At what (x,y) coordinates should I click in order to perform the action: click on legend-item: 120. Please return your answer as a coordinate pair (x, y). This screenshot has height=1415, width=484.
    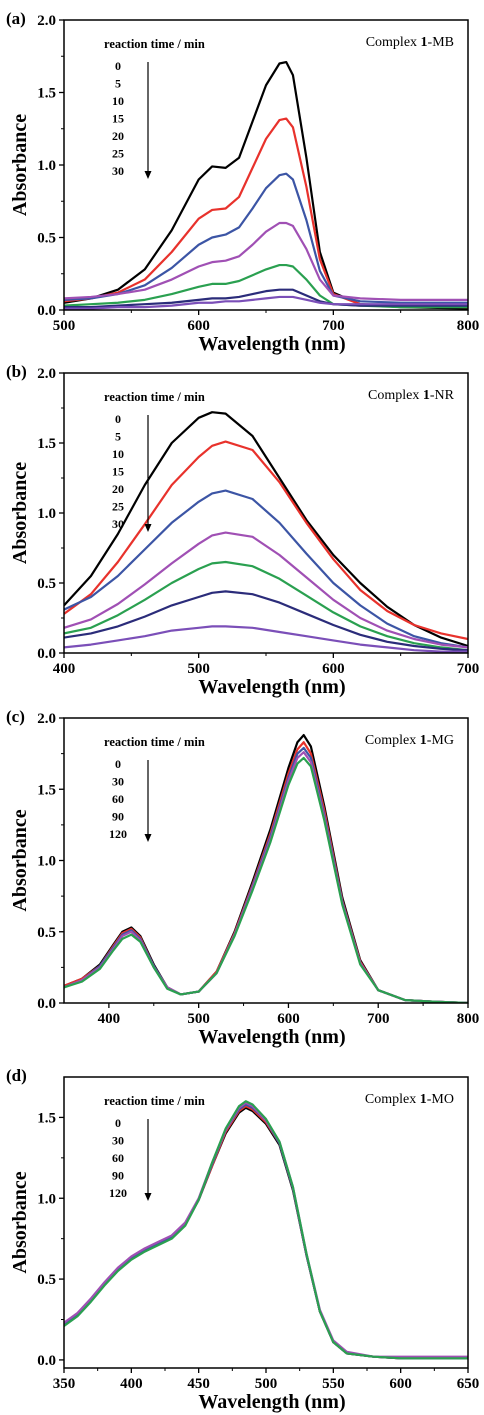
    Looking at the image, I should click on (118, 834).